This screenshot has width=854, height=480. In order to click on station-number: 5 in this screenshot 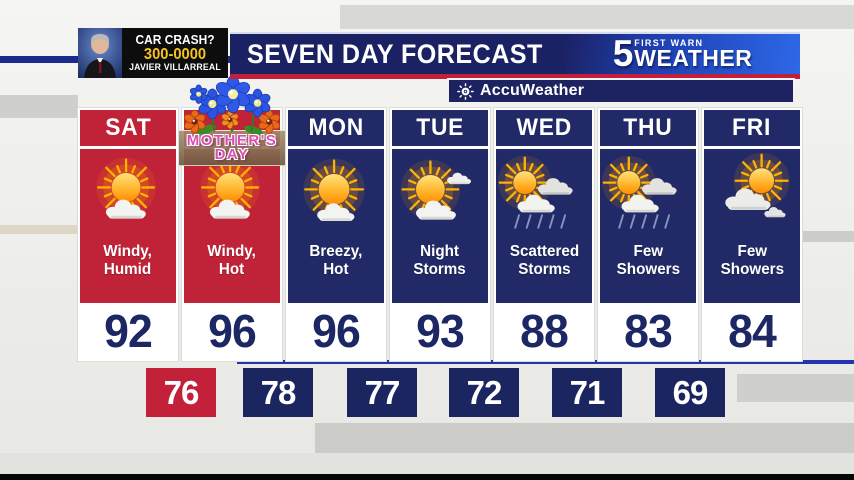, I will do `click(623, 53)`.